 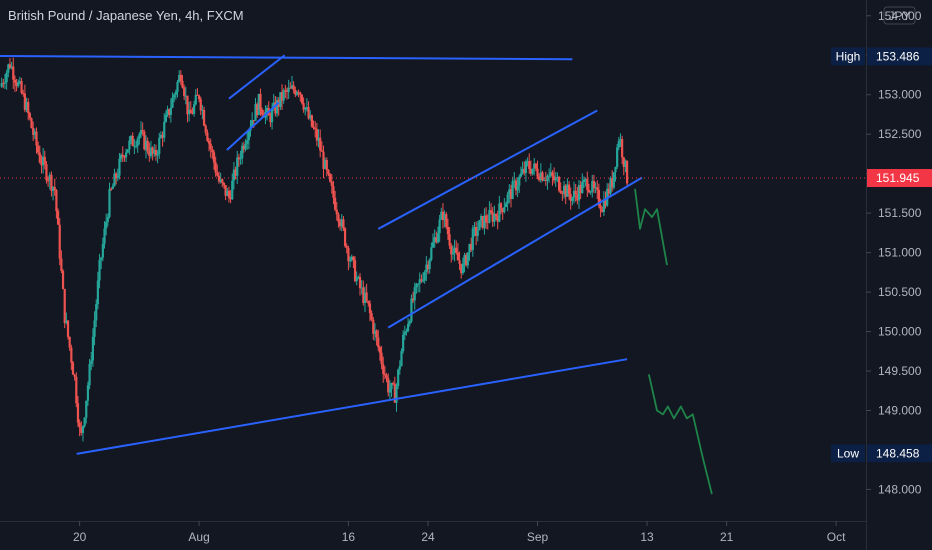 I want to click on trendline-flag-upper, so click(x=257, y=77).